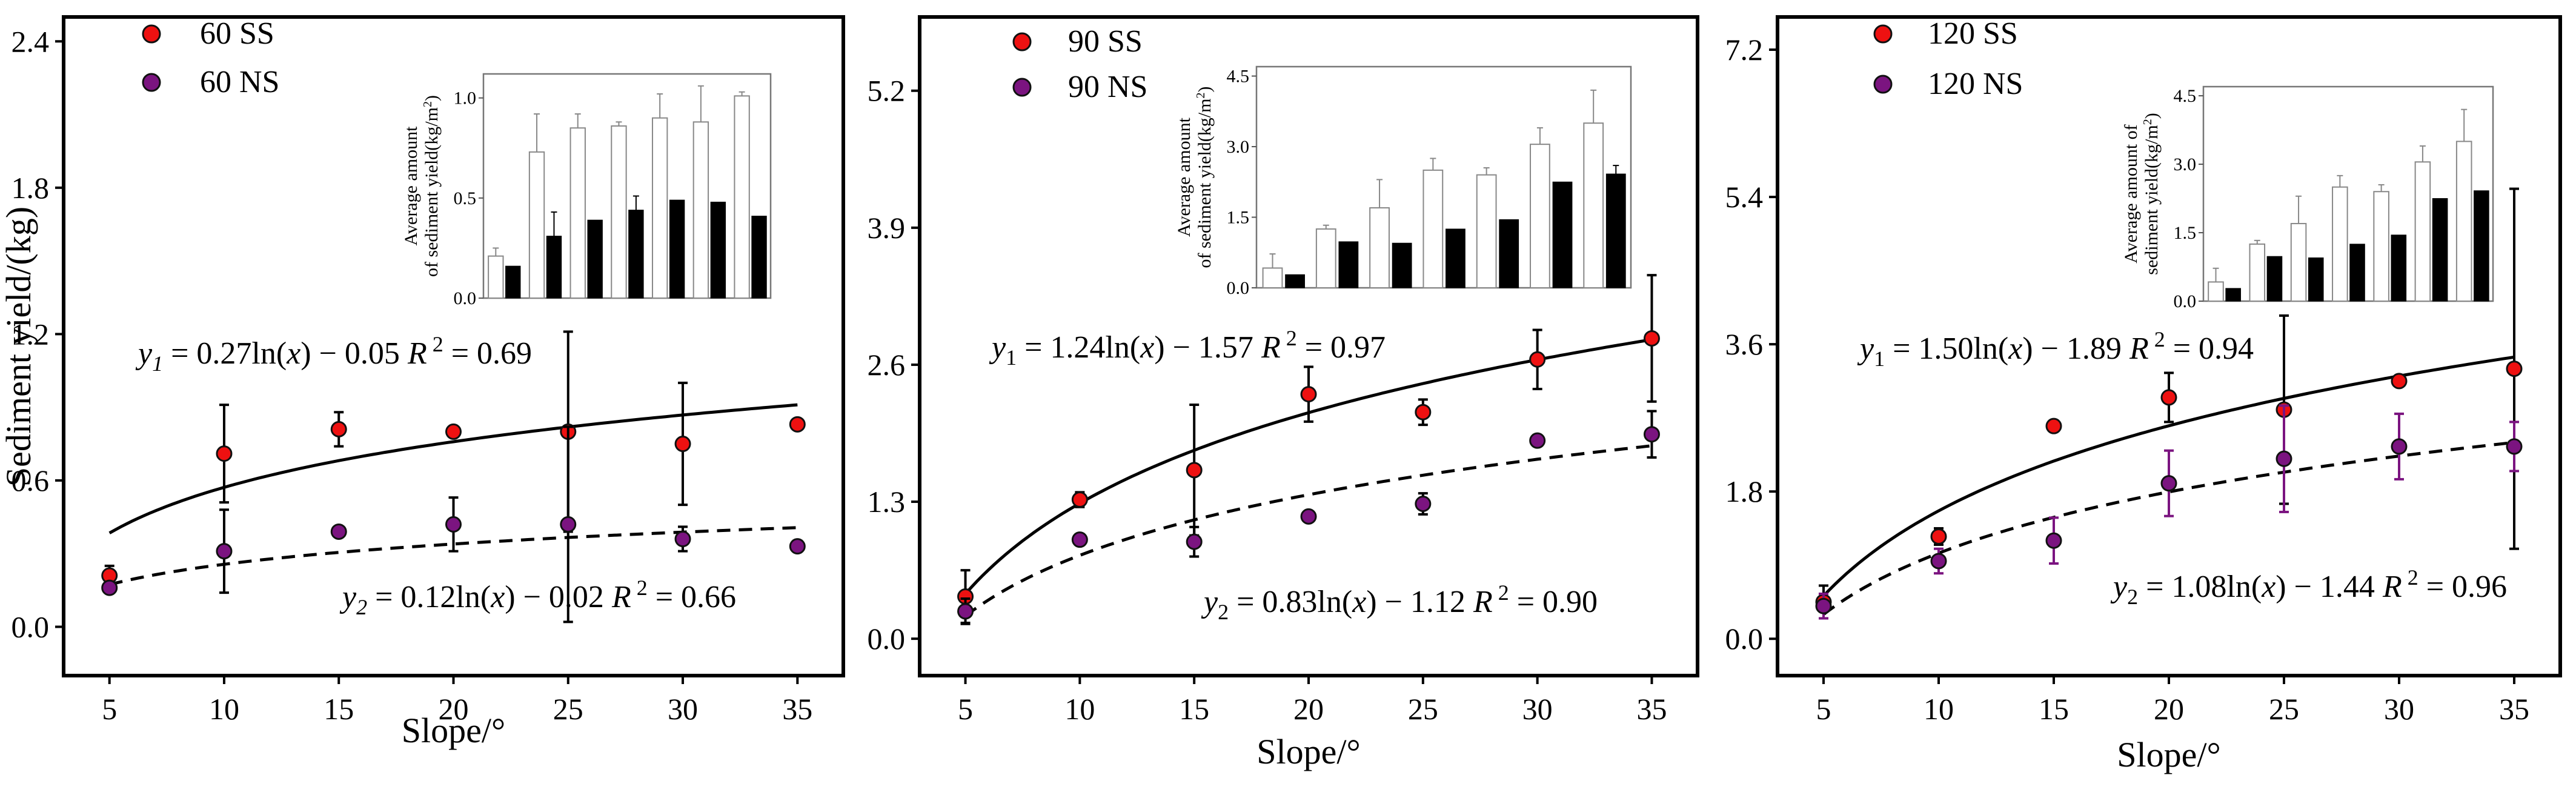 The width and height of the screenshot is (2576, 798). I want to click on y-tick-label: 1.2, so click(31, 334).